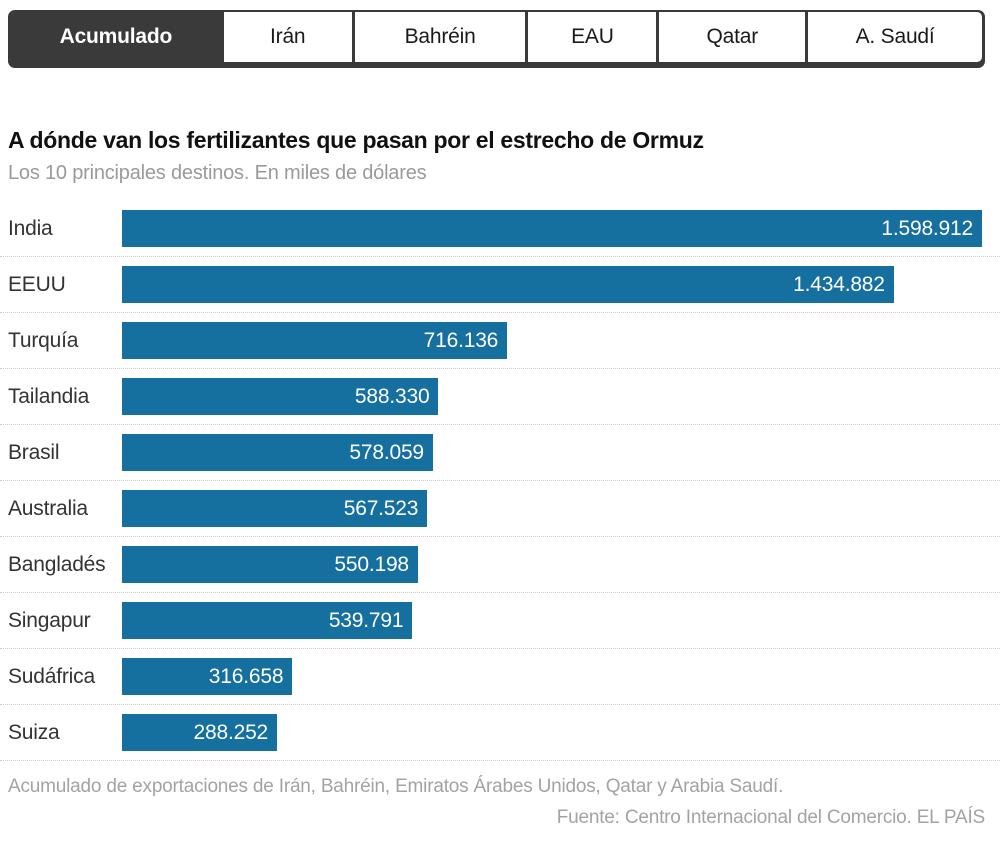 The height and width of the screenshot is (861, 1000). I want to click on tab-eau: EAU, so click(592, 37).